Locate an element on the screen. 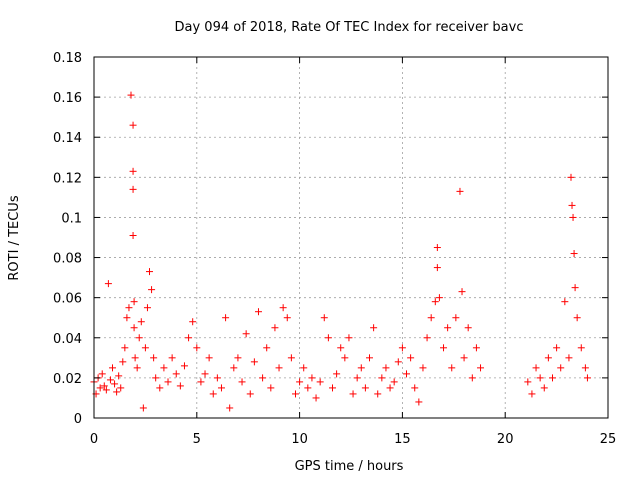 The height and width of the screenshot is (480, 640). x-tick-label: 5 is located at coordinates (197, 439).